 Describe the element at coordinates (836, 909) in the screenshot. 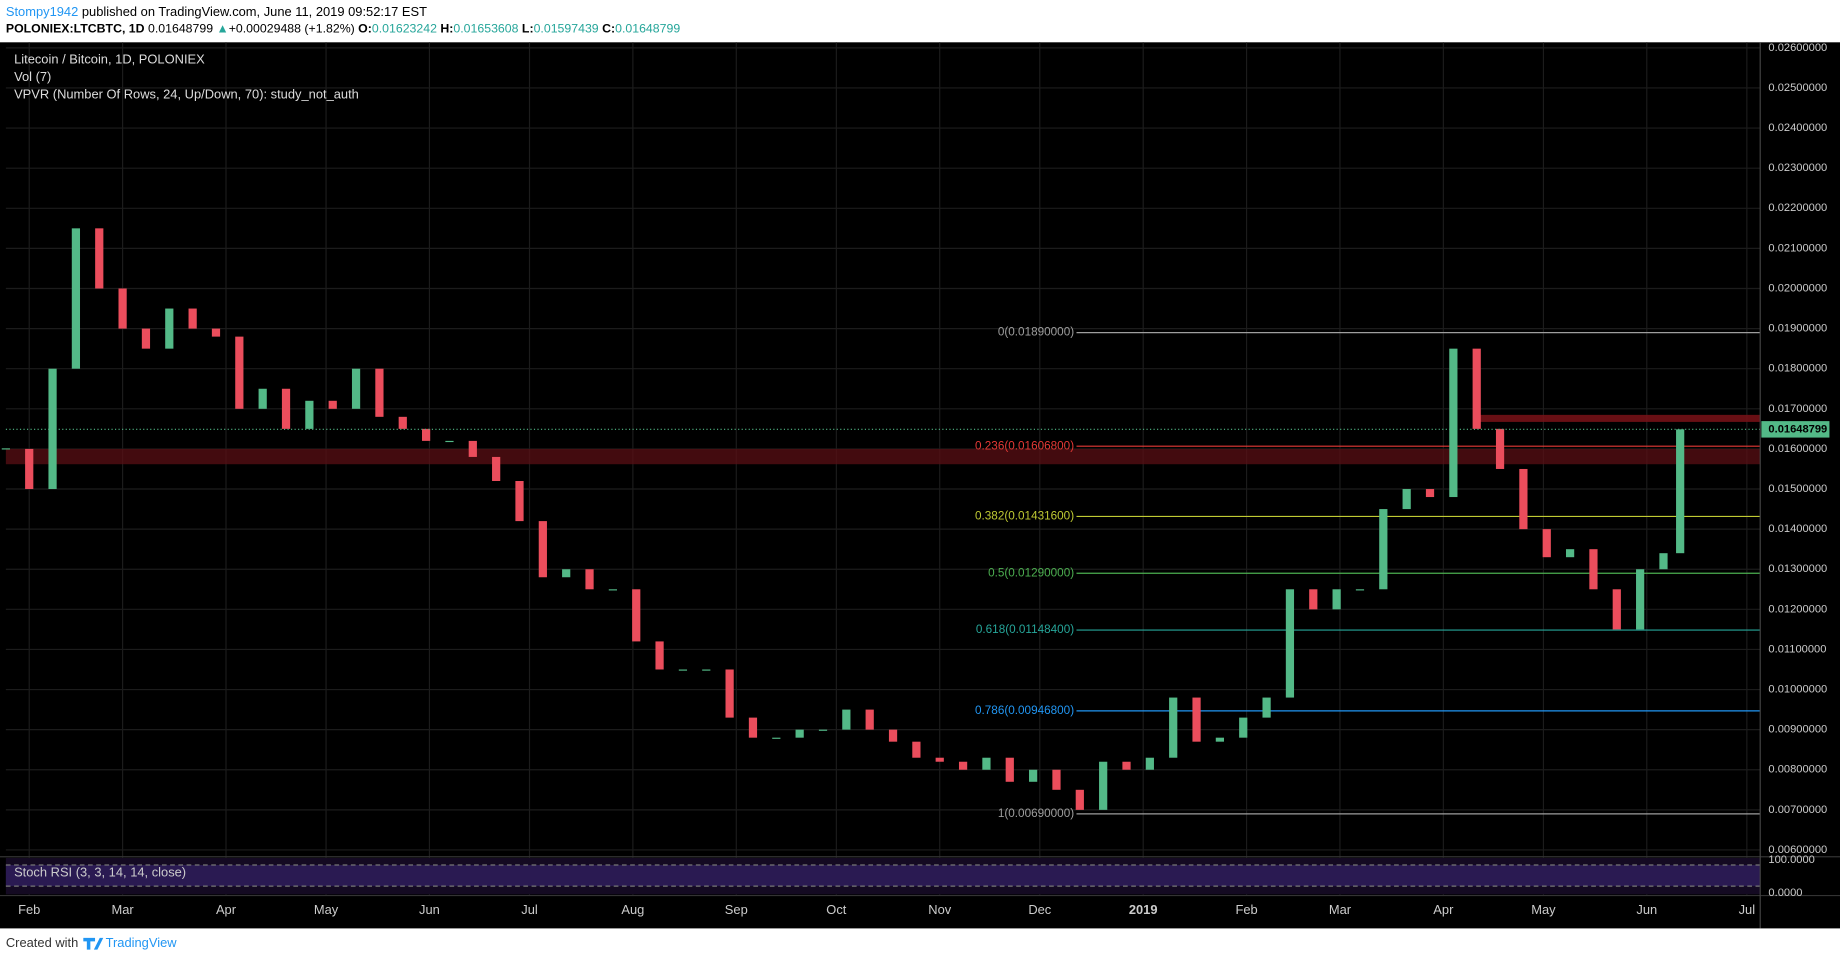

I see `x-tick-label: Oct` at that location.